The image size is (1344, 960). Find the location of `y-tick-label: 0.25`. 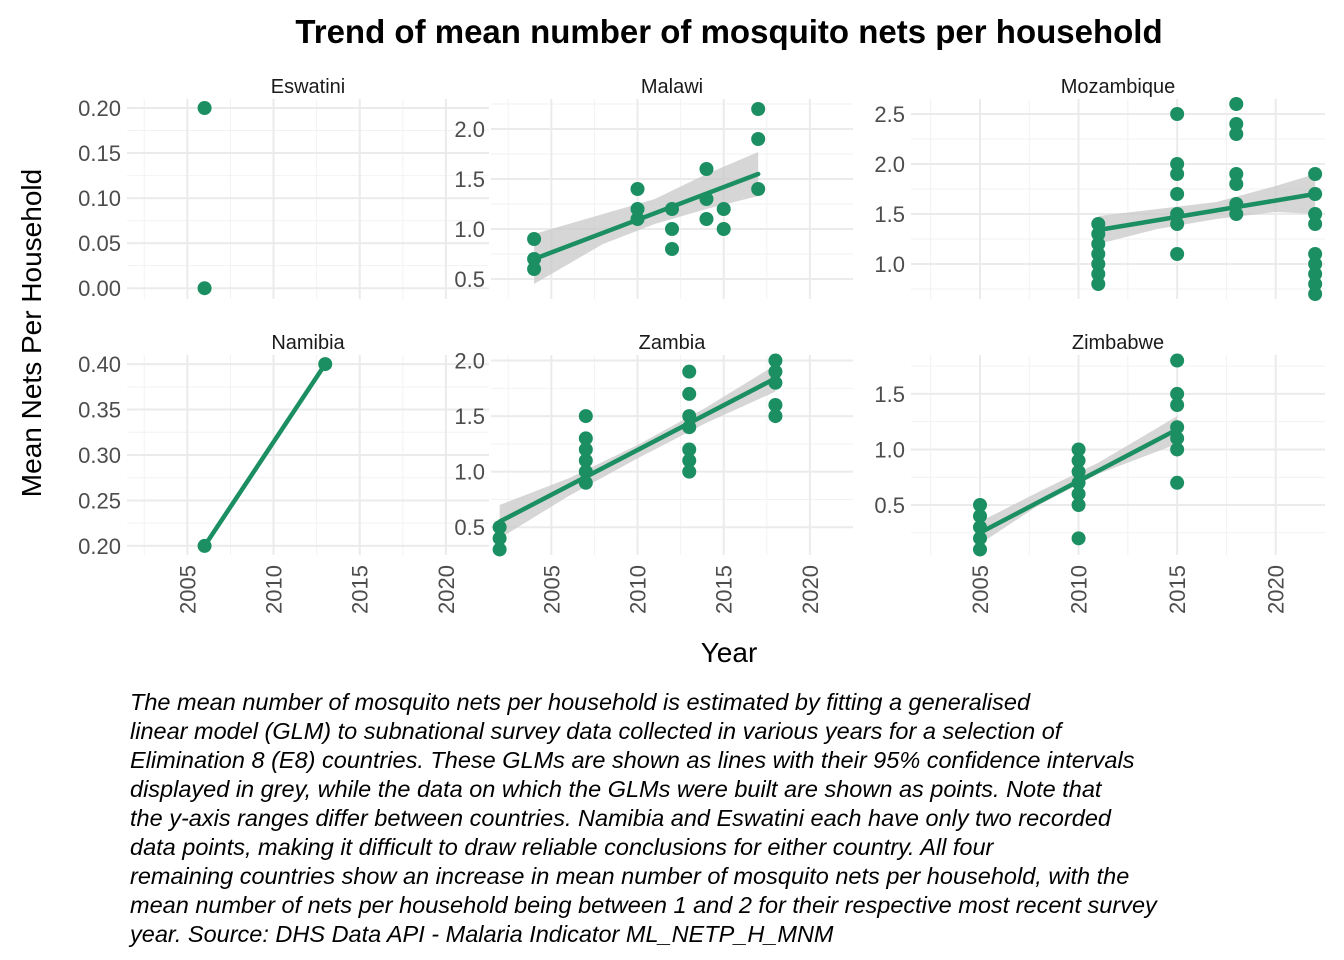

y-tick-label: 0.25 is located at coordinates (99, 500).